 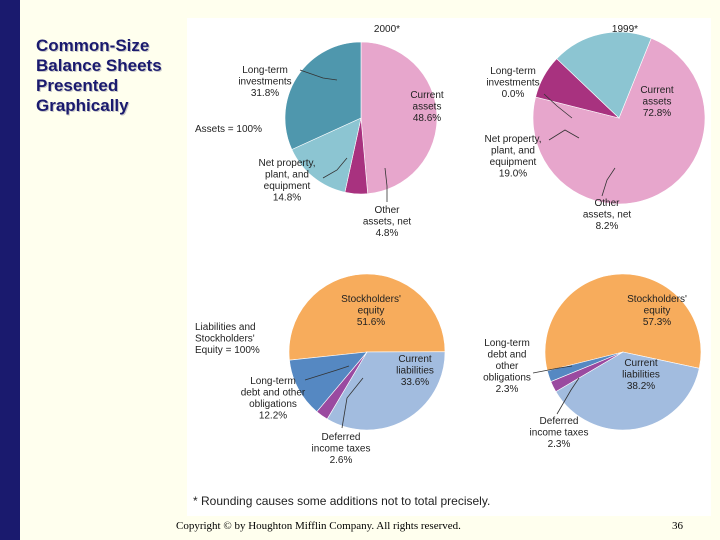 I want to click on label-current-assets-1999-line: assets, so click(x=657, y=102).